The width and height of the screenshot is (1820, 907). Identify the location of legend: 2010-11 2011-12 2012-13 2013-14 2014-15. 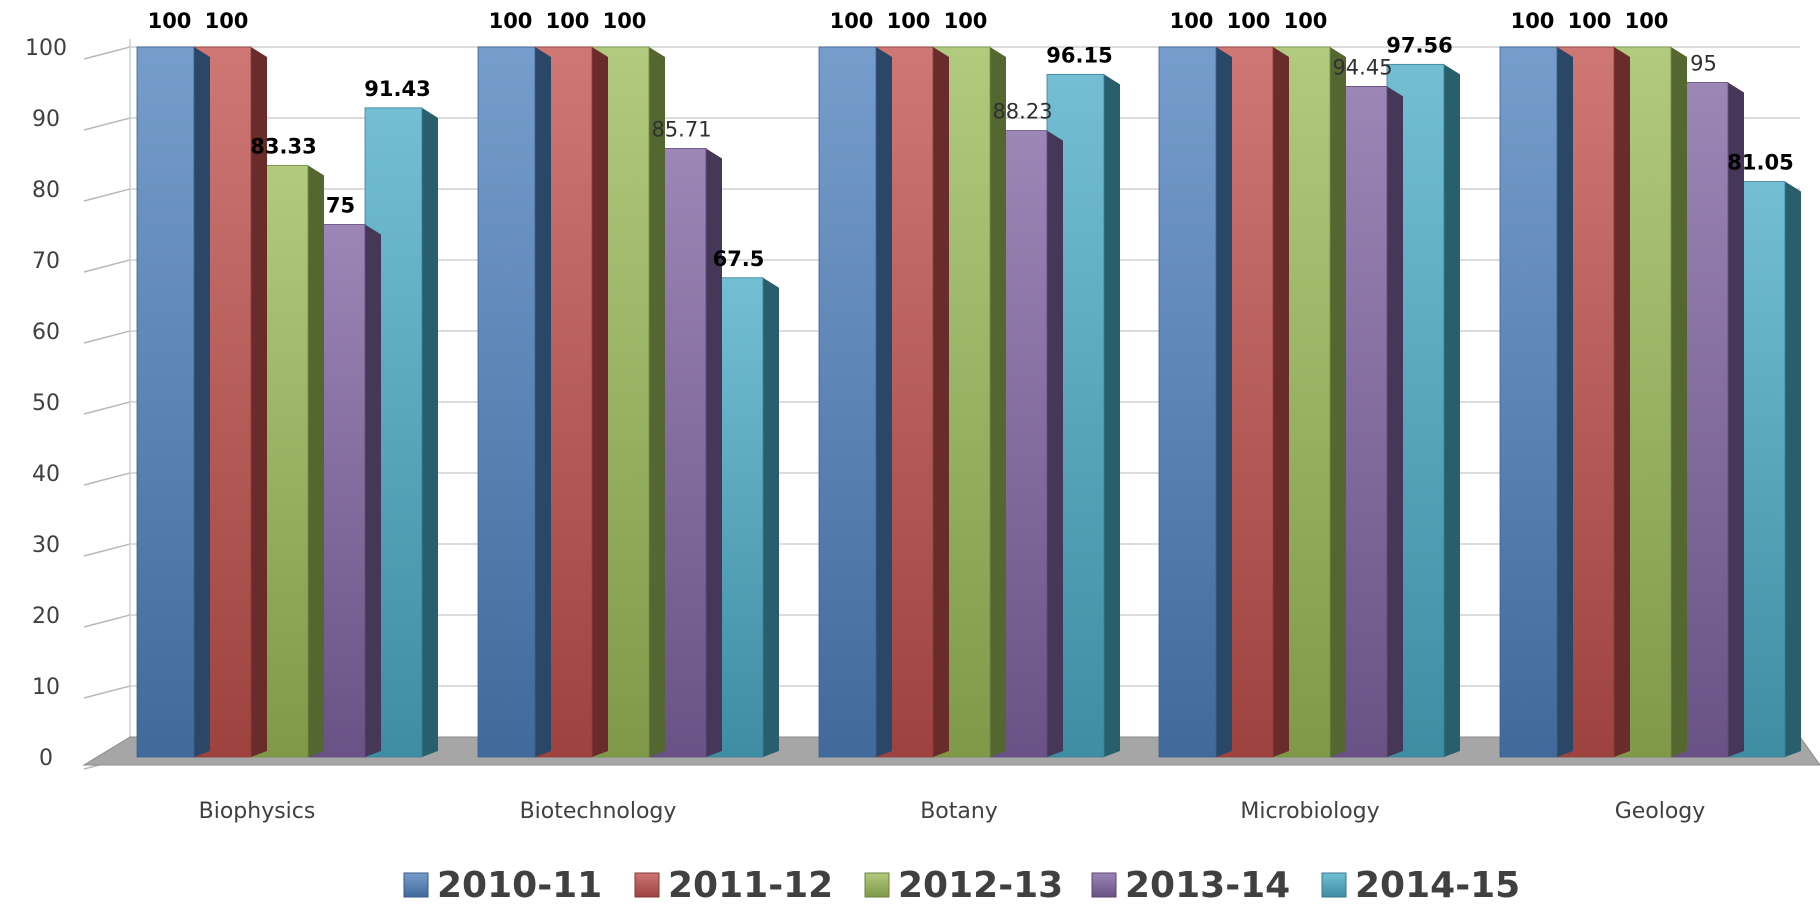
(961, 885).